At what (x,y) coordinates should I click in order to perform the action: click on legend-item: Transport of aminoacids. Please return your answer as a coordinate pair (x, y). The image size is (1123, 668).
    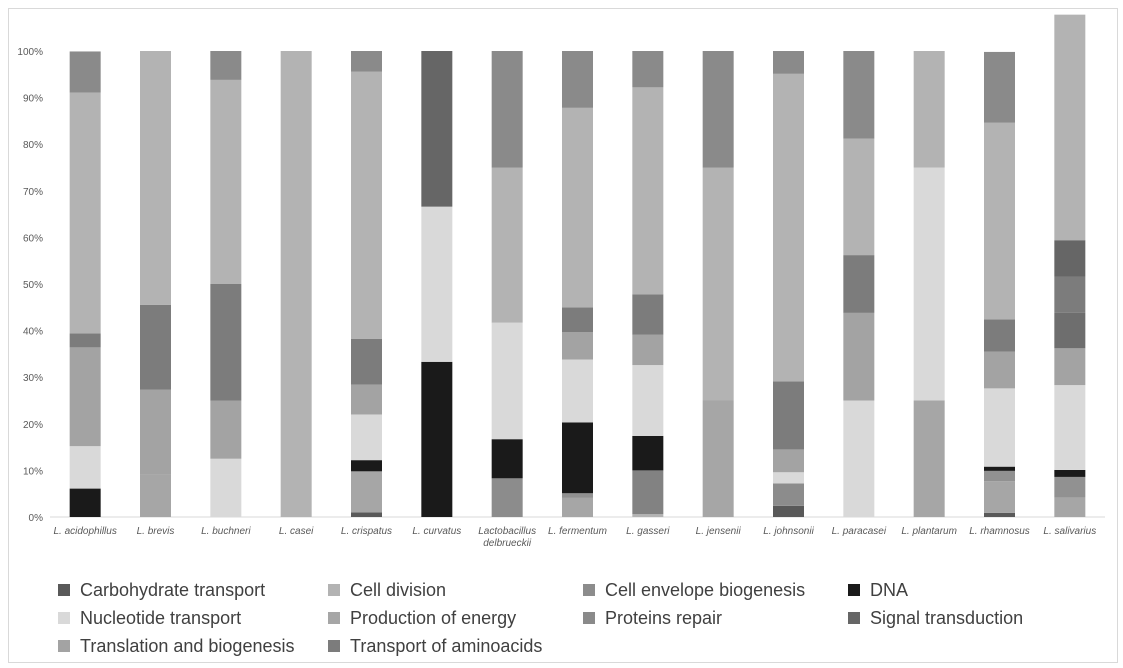
    Looking at the image, I should click on (435, 646).